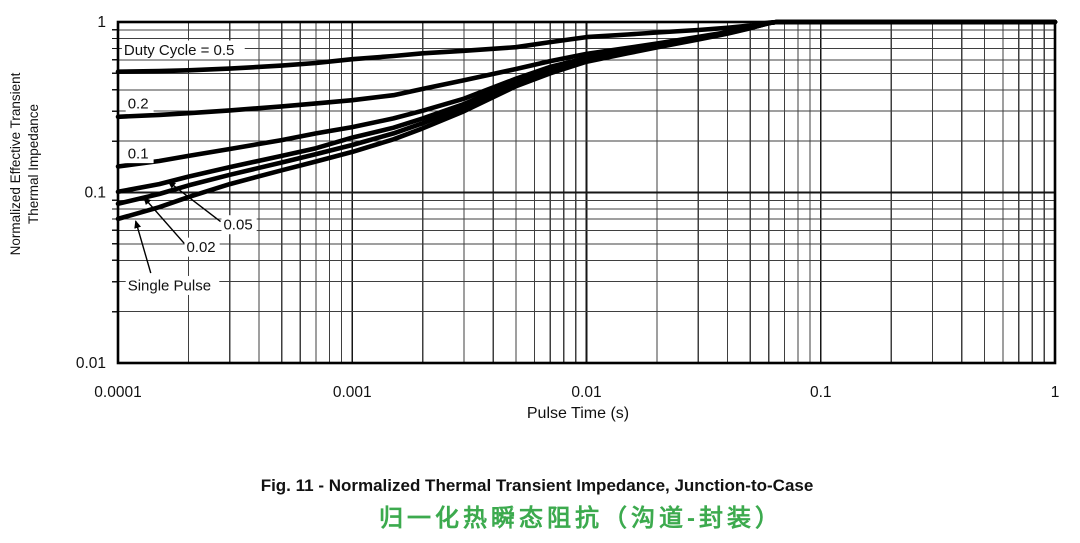 The image size is (1080, 543). Describe the element at coordinates (179, 50) in the screenshot. I see `curve-label: Duty Cycle = 0.5` at that location.